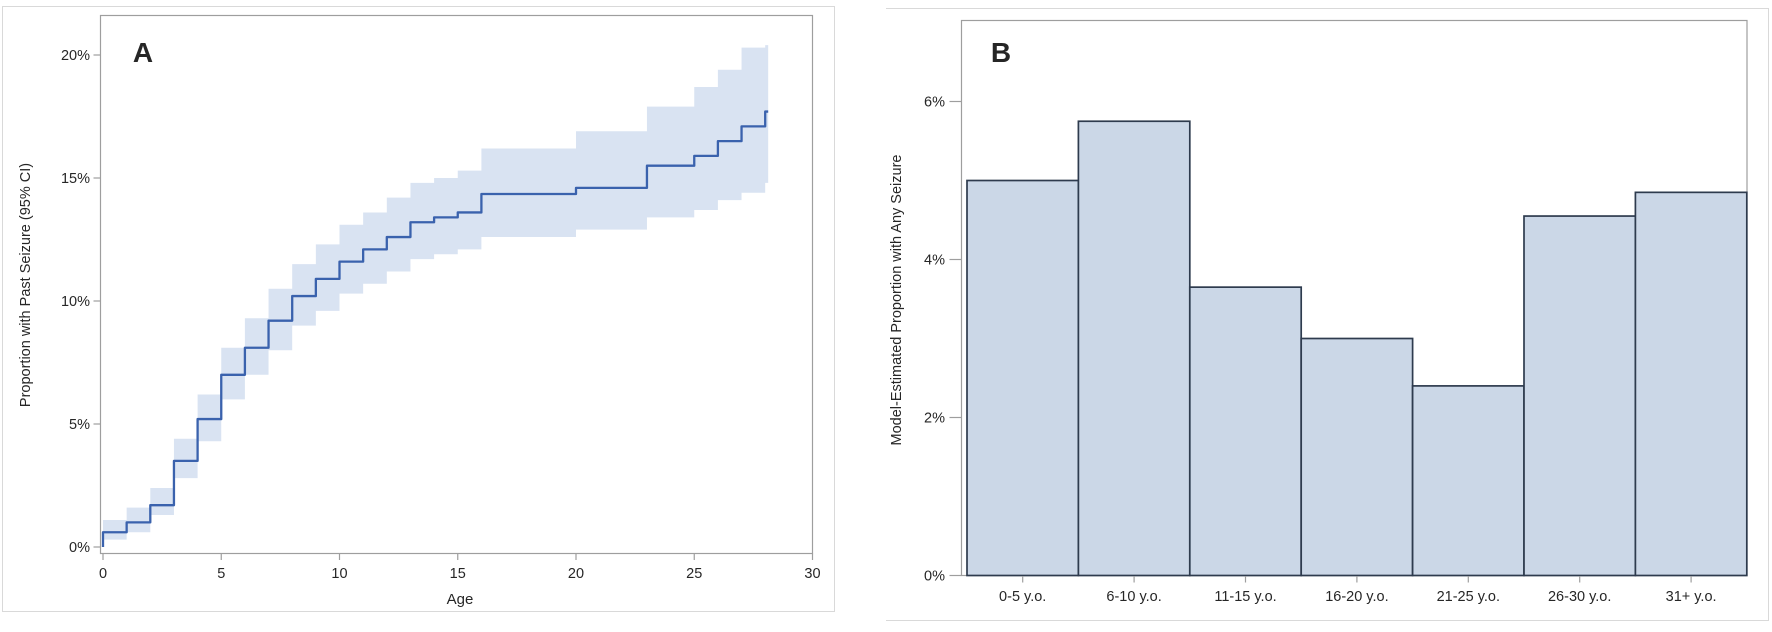 Image resolution: width=1772 pixels, height=632 pixels. Describe the element at coordinates (1245, 597) in the screenshot. I see `x-category-label: 11-15 y.o.` at that location.